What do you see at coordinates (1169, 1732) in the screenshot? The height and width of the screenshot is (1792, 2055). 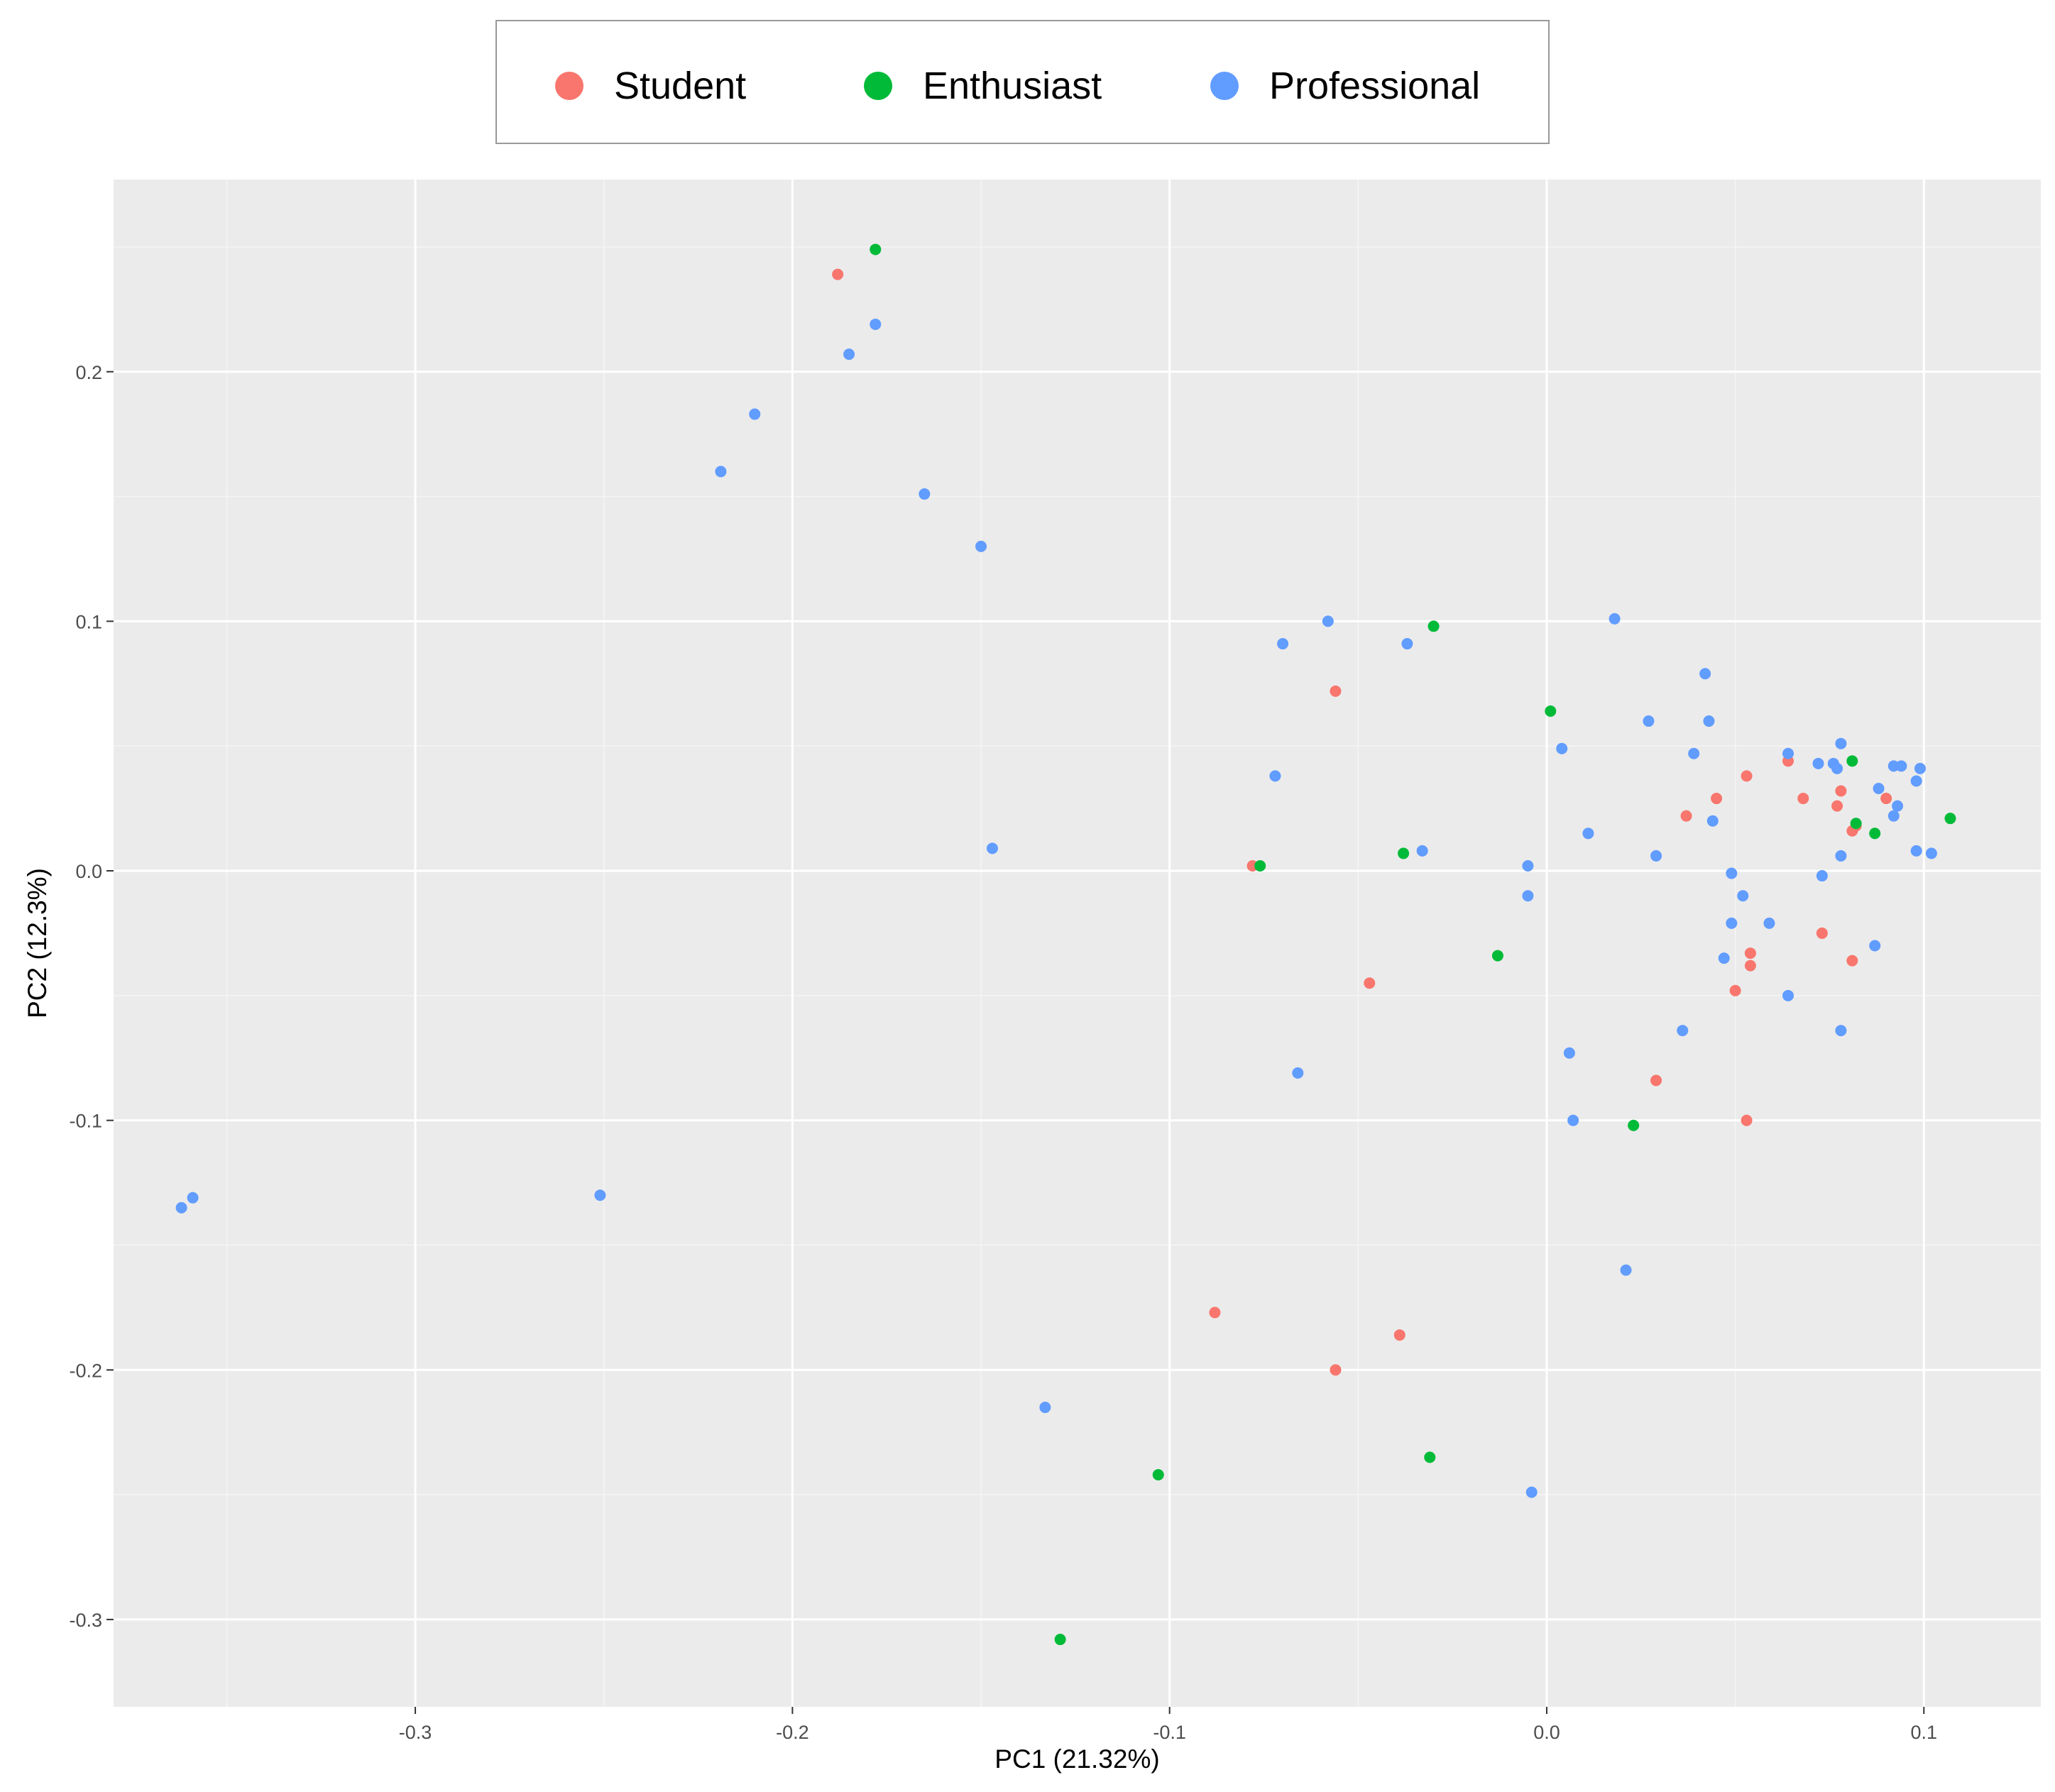 I see `x-tick-label: -0.1` at bounding box center [1169, 1732].